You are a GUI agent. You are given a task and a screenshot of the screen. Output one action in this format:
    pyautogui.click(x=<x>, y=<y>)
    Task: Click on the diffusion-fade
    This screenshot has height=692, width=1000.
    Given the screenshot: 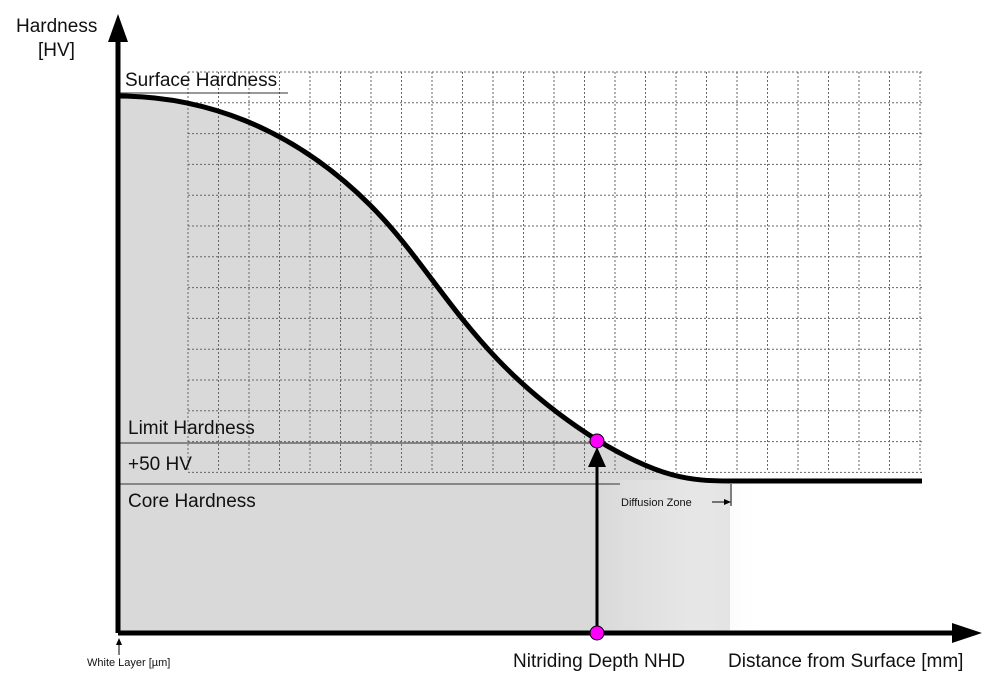 What is the action you would take?
    pyautogui.click(x=679, y=556)
    